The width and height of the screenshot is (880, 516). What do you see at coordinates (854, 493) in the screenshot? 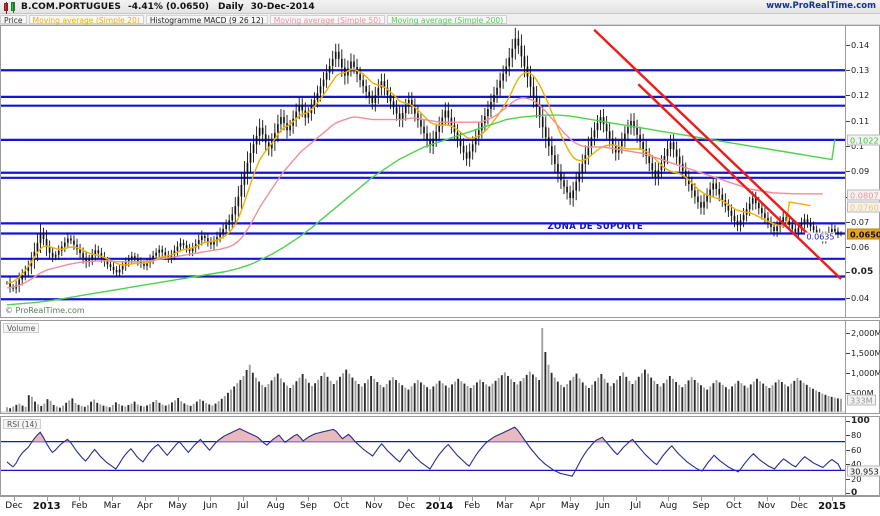
I see `rsi-tick-label: 0` at bounding box center [854, 493].